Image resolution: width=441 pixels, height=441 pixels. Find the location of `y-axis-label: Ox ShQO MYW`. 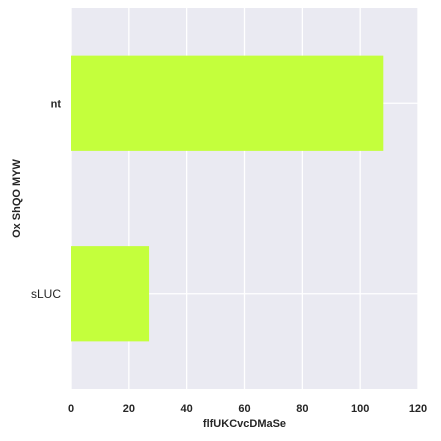

y-axis-label: Ox ShQO MYW is located at coordinates (17, 197).